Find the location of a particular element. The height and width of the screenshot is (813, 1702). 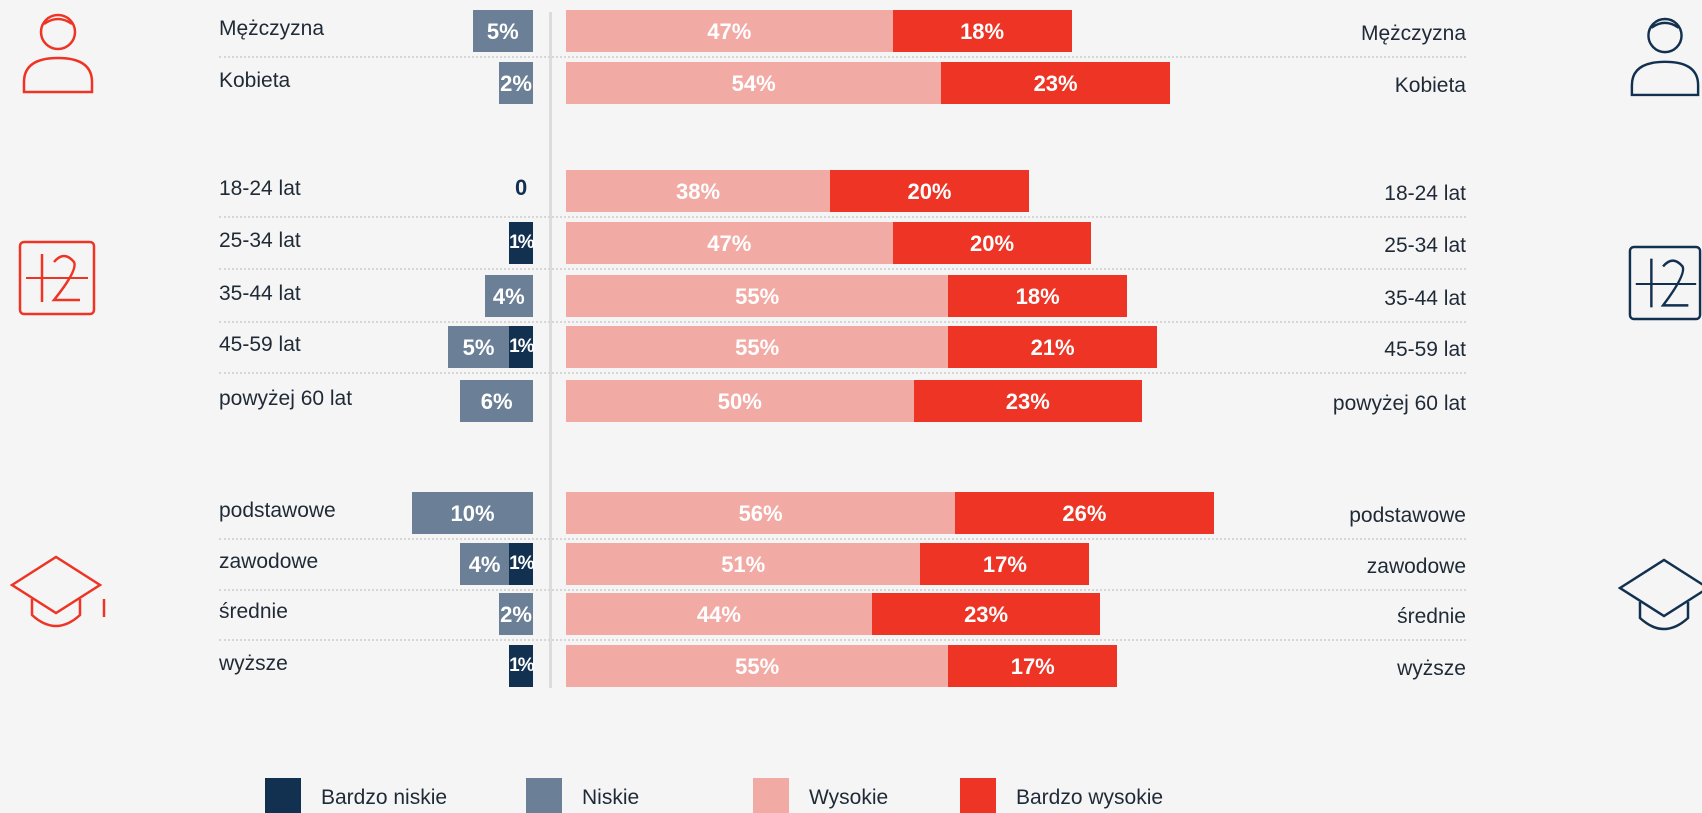

row-label-right: Mężczyzna is located at coordinates (1413, 33).